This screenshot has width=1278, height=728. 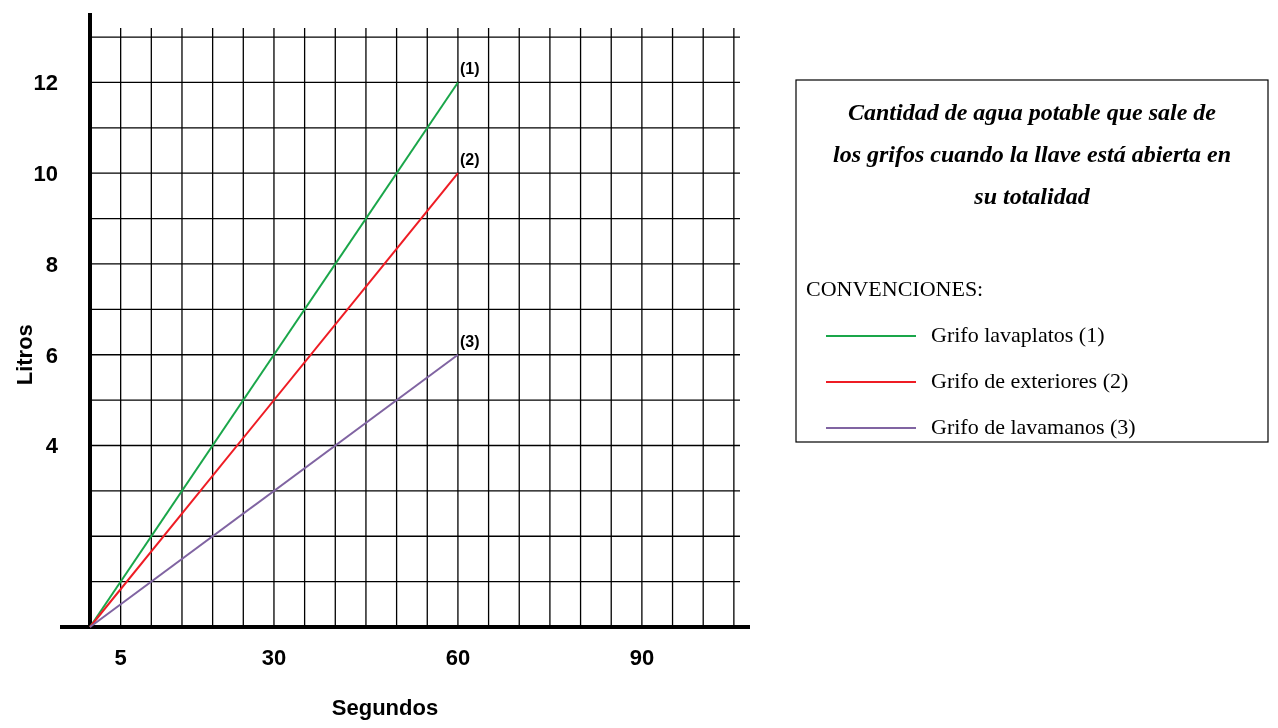 What do you see at coordinates (52, 446) in the screenshot?
I see `y-tick-label: 4` at bounding box center [52, 446].